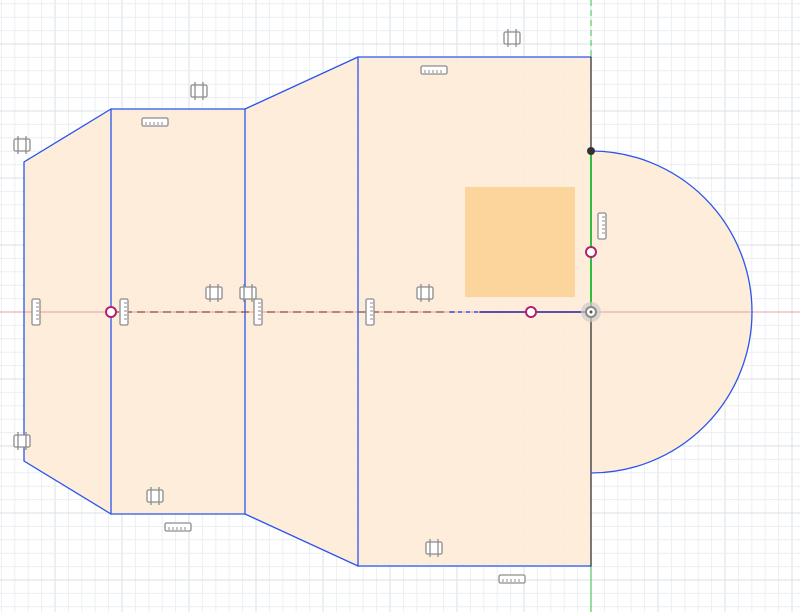 The width and height of the screenshot is (800, 612). Describe the element at coordinates (671, 312) in the screenshot. I see `arc-semicircle` at that location.